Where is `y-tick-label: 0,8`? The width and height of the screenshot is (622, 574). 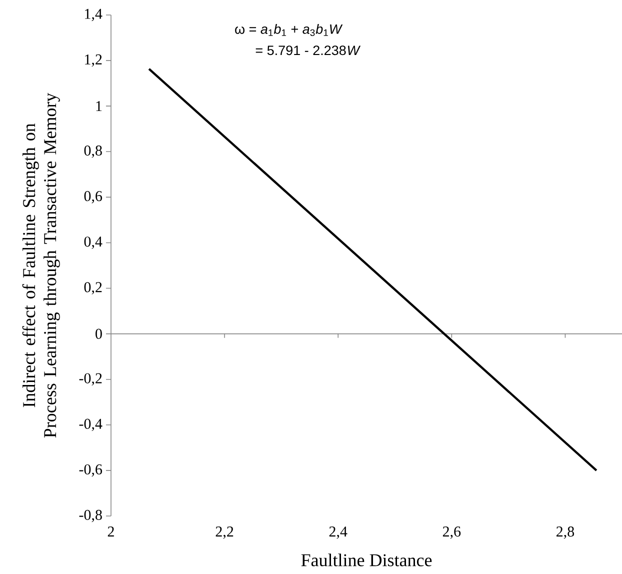
y-tick-label: 0,8 is located at coordinates (93, 151).